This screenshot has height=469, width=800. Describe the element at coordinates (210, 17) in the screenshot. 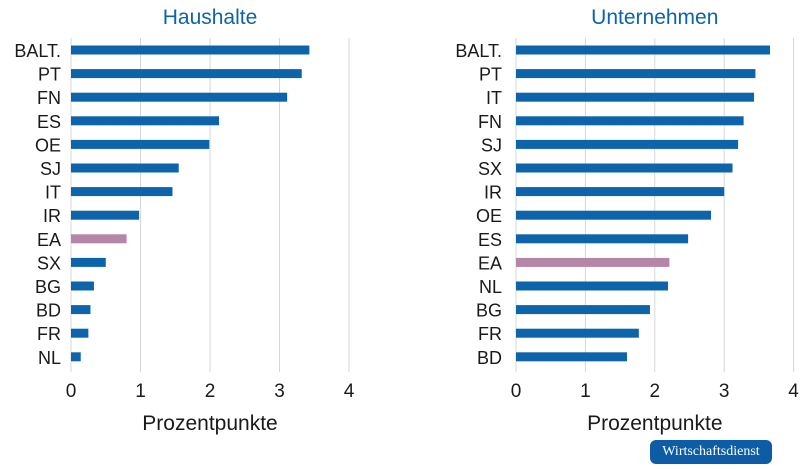

I see `panel-title: Haushalte` at that location.